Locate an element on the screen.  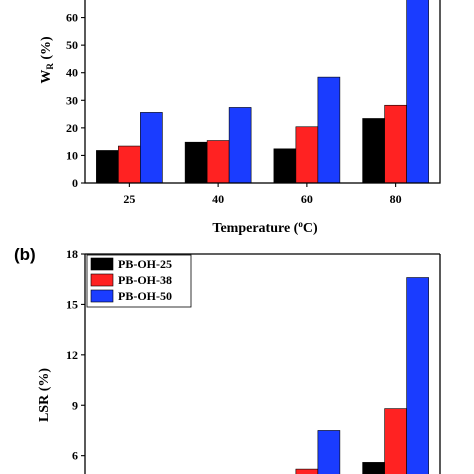
panel-a-ytick-label-40: 40 is located at coordinates (72, 73).